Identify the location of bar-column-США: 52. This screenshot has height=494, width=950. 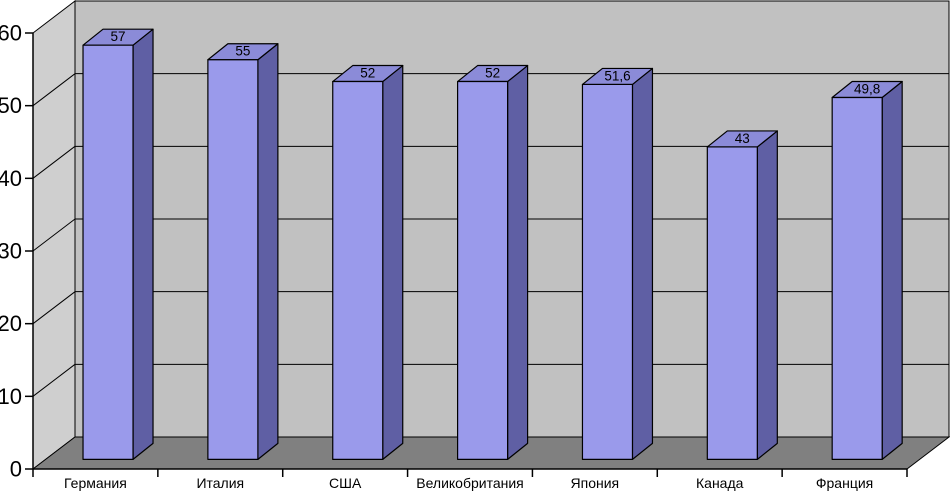
(368, 262).